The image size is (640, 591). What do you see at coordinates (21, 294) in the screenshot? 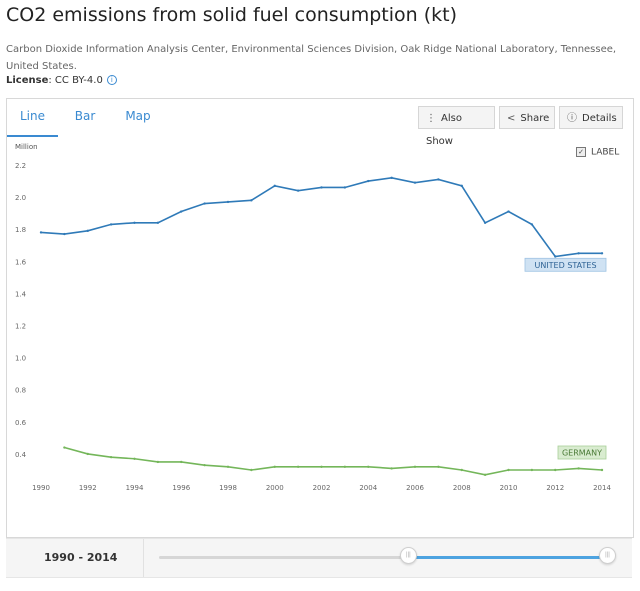
I see `y-tick-label: 1.4` at bounding box center [21, 294].